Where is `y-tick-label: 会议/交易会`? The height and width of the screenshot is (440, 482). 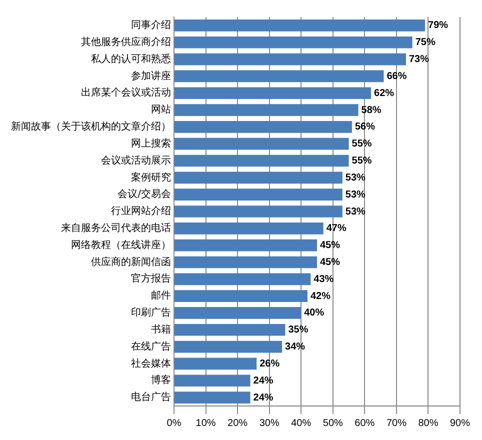
y-tick-label: 会议/交易会 is located at coordinates (144, 194).